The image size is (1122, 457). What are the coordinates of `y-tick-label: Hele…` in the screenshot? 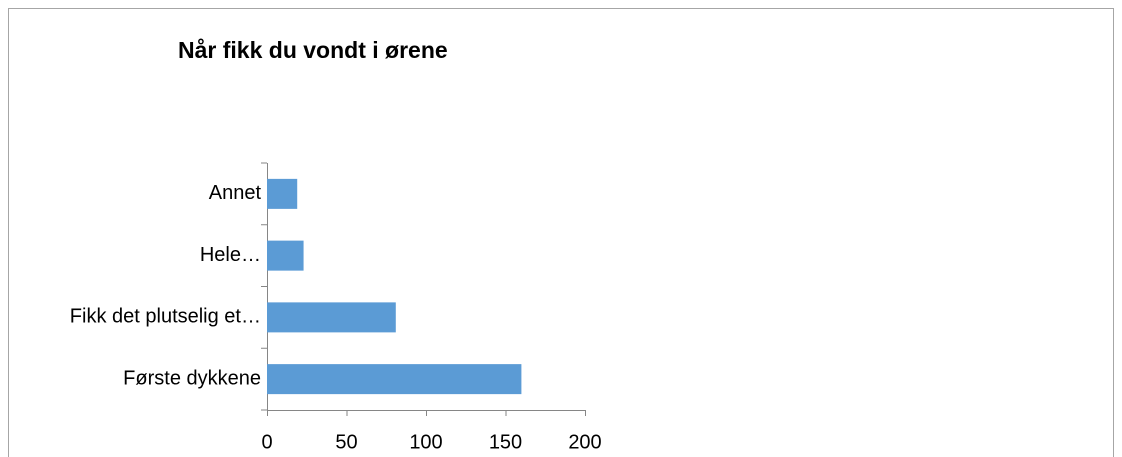 It's located at (230, 255).